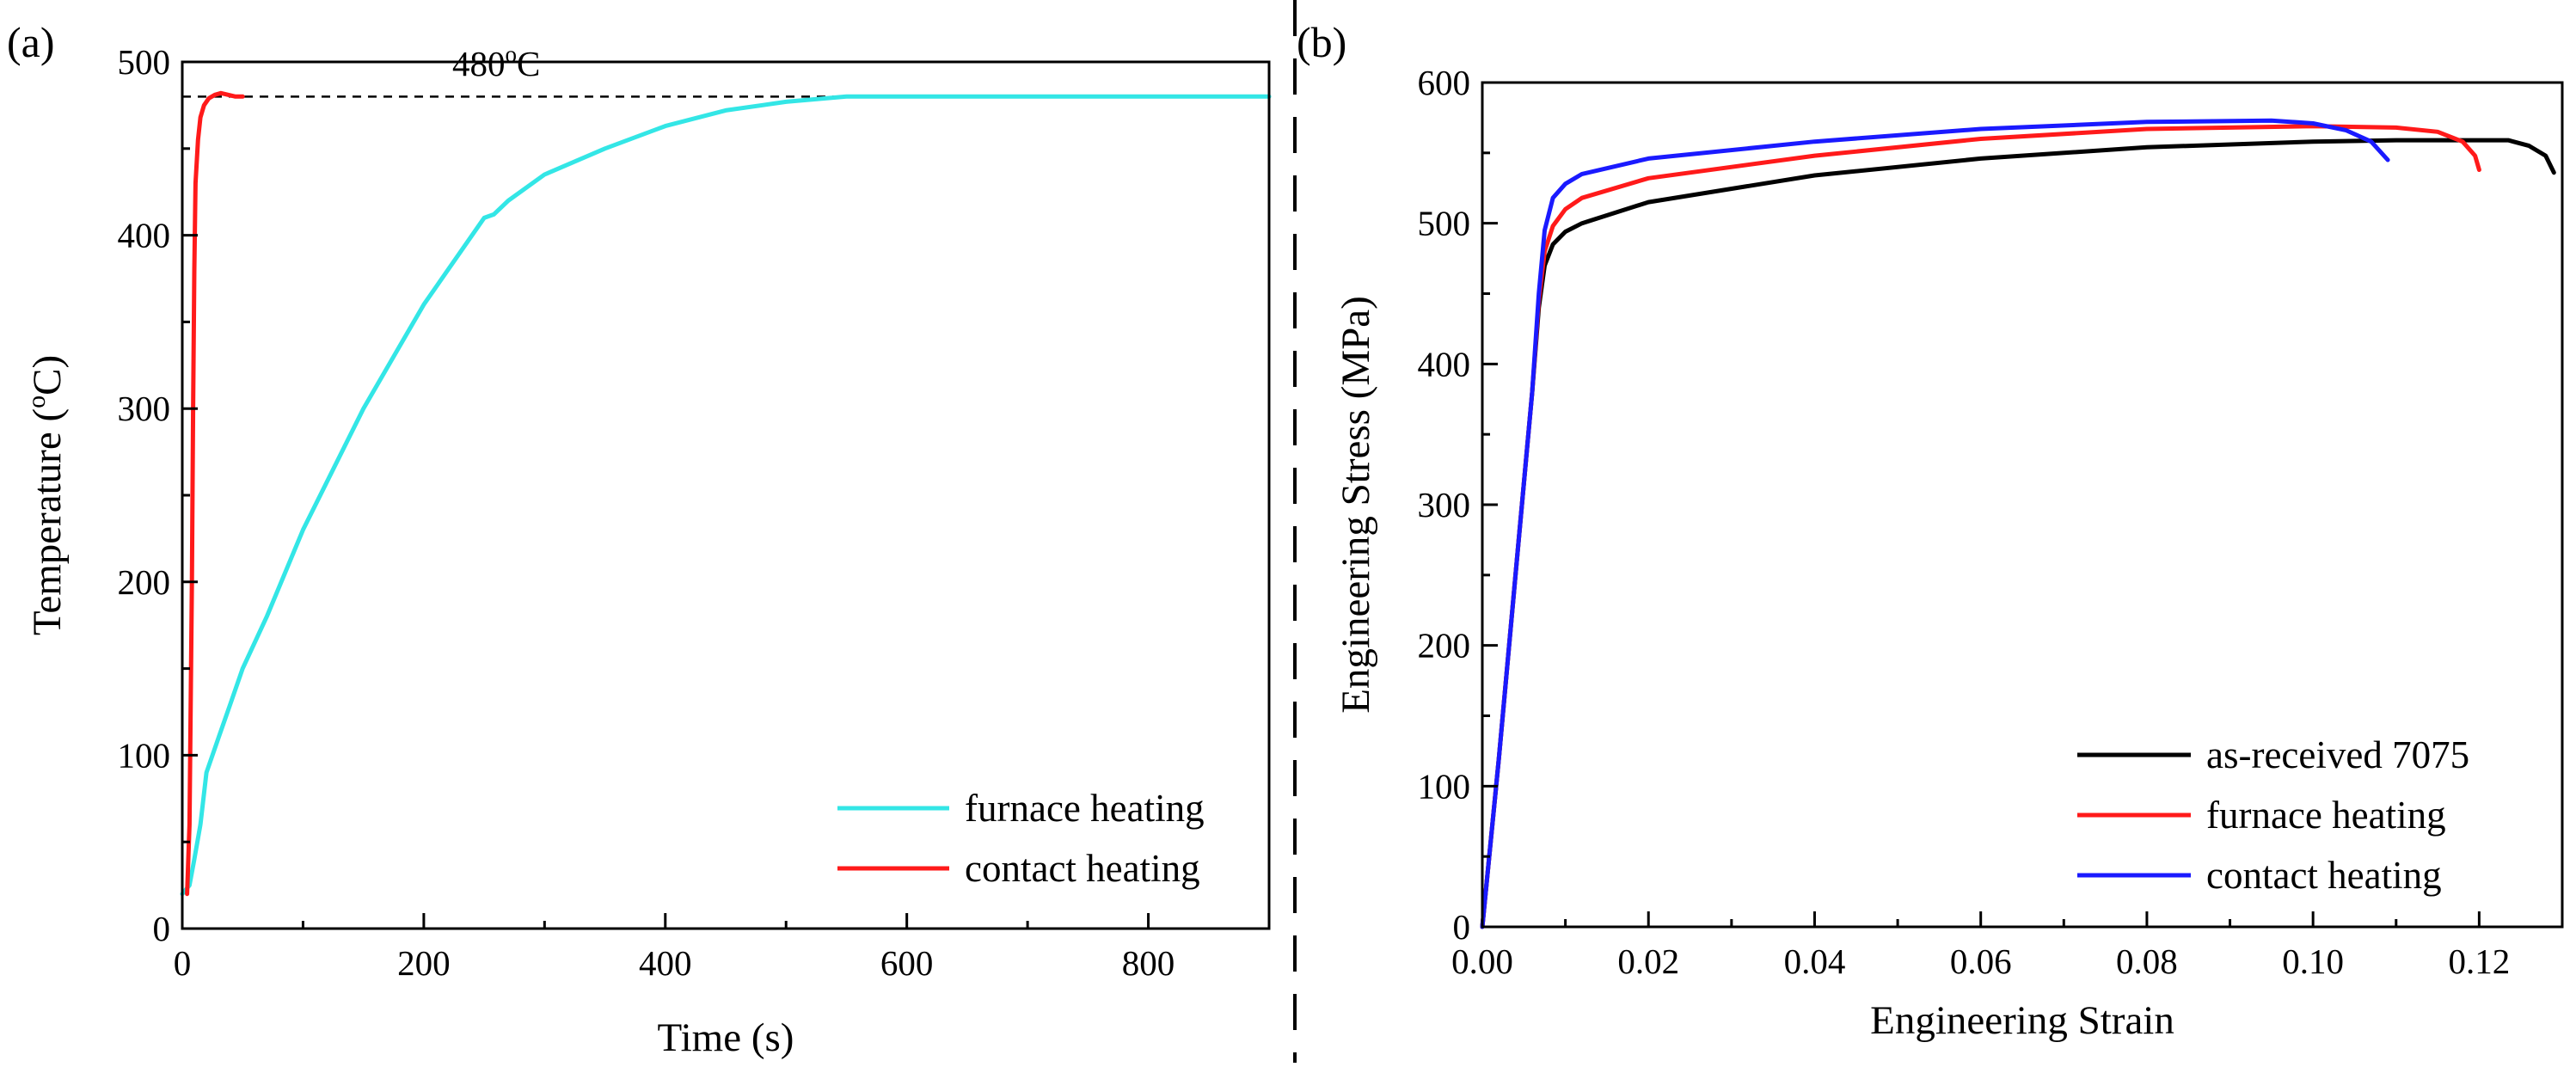 The image size is (2576, 1067). I want to click on panel-a-x-tick-label: 800, so click(1148, 963).